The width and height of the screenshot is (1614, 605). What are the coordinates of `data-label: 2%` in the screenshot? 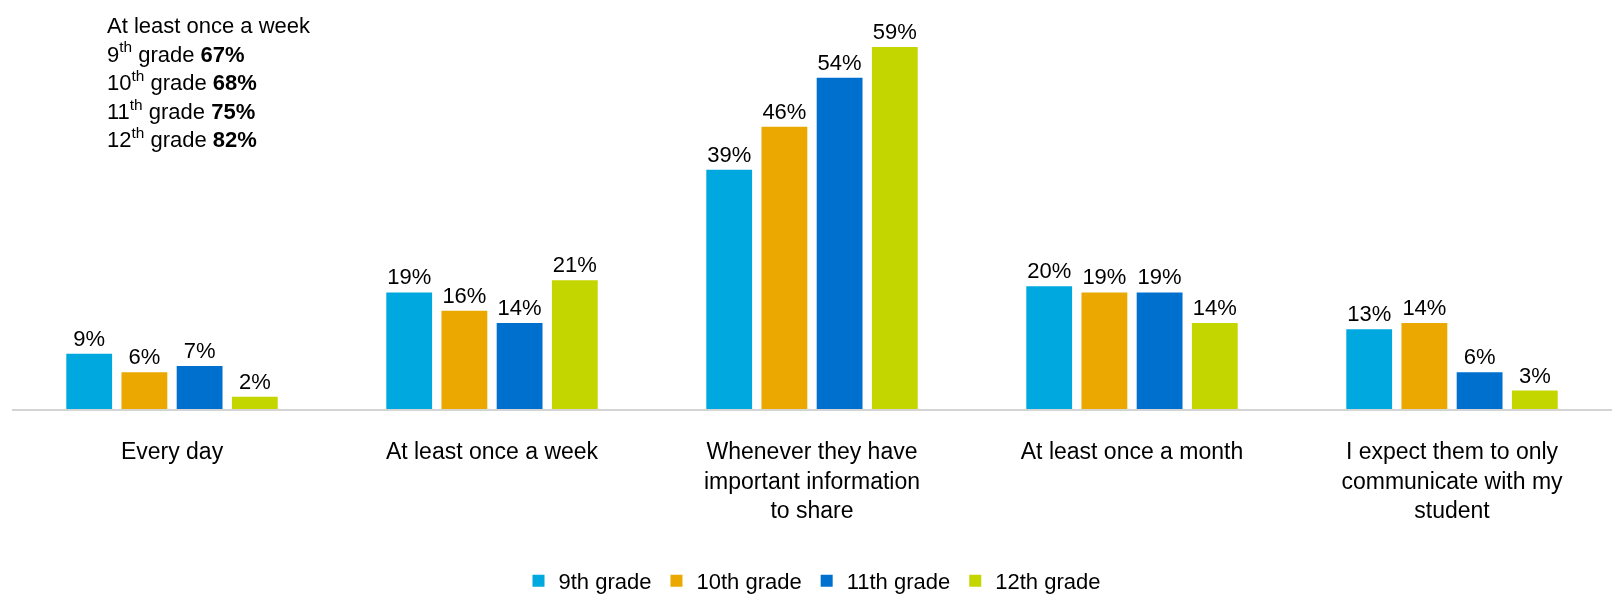 It's located at (254, 381).